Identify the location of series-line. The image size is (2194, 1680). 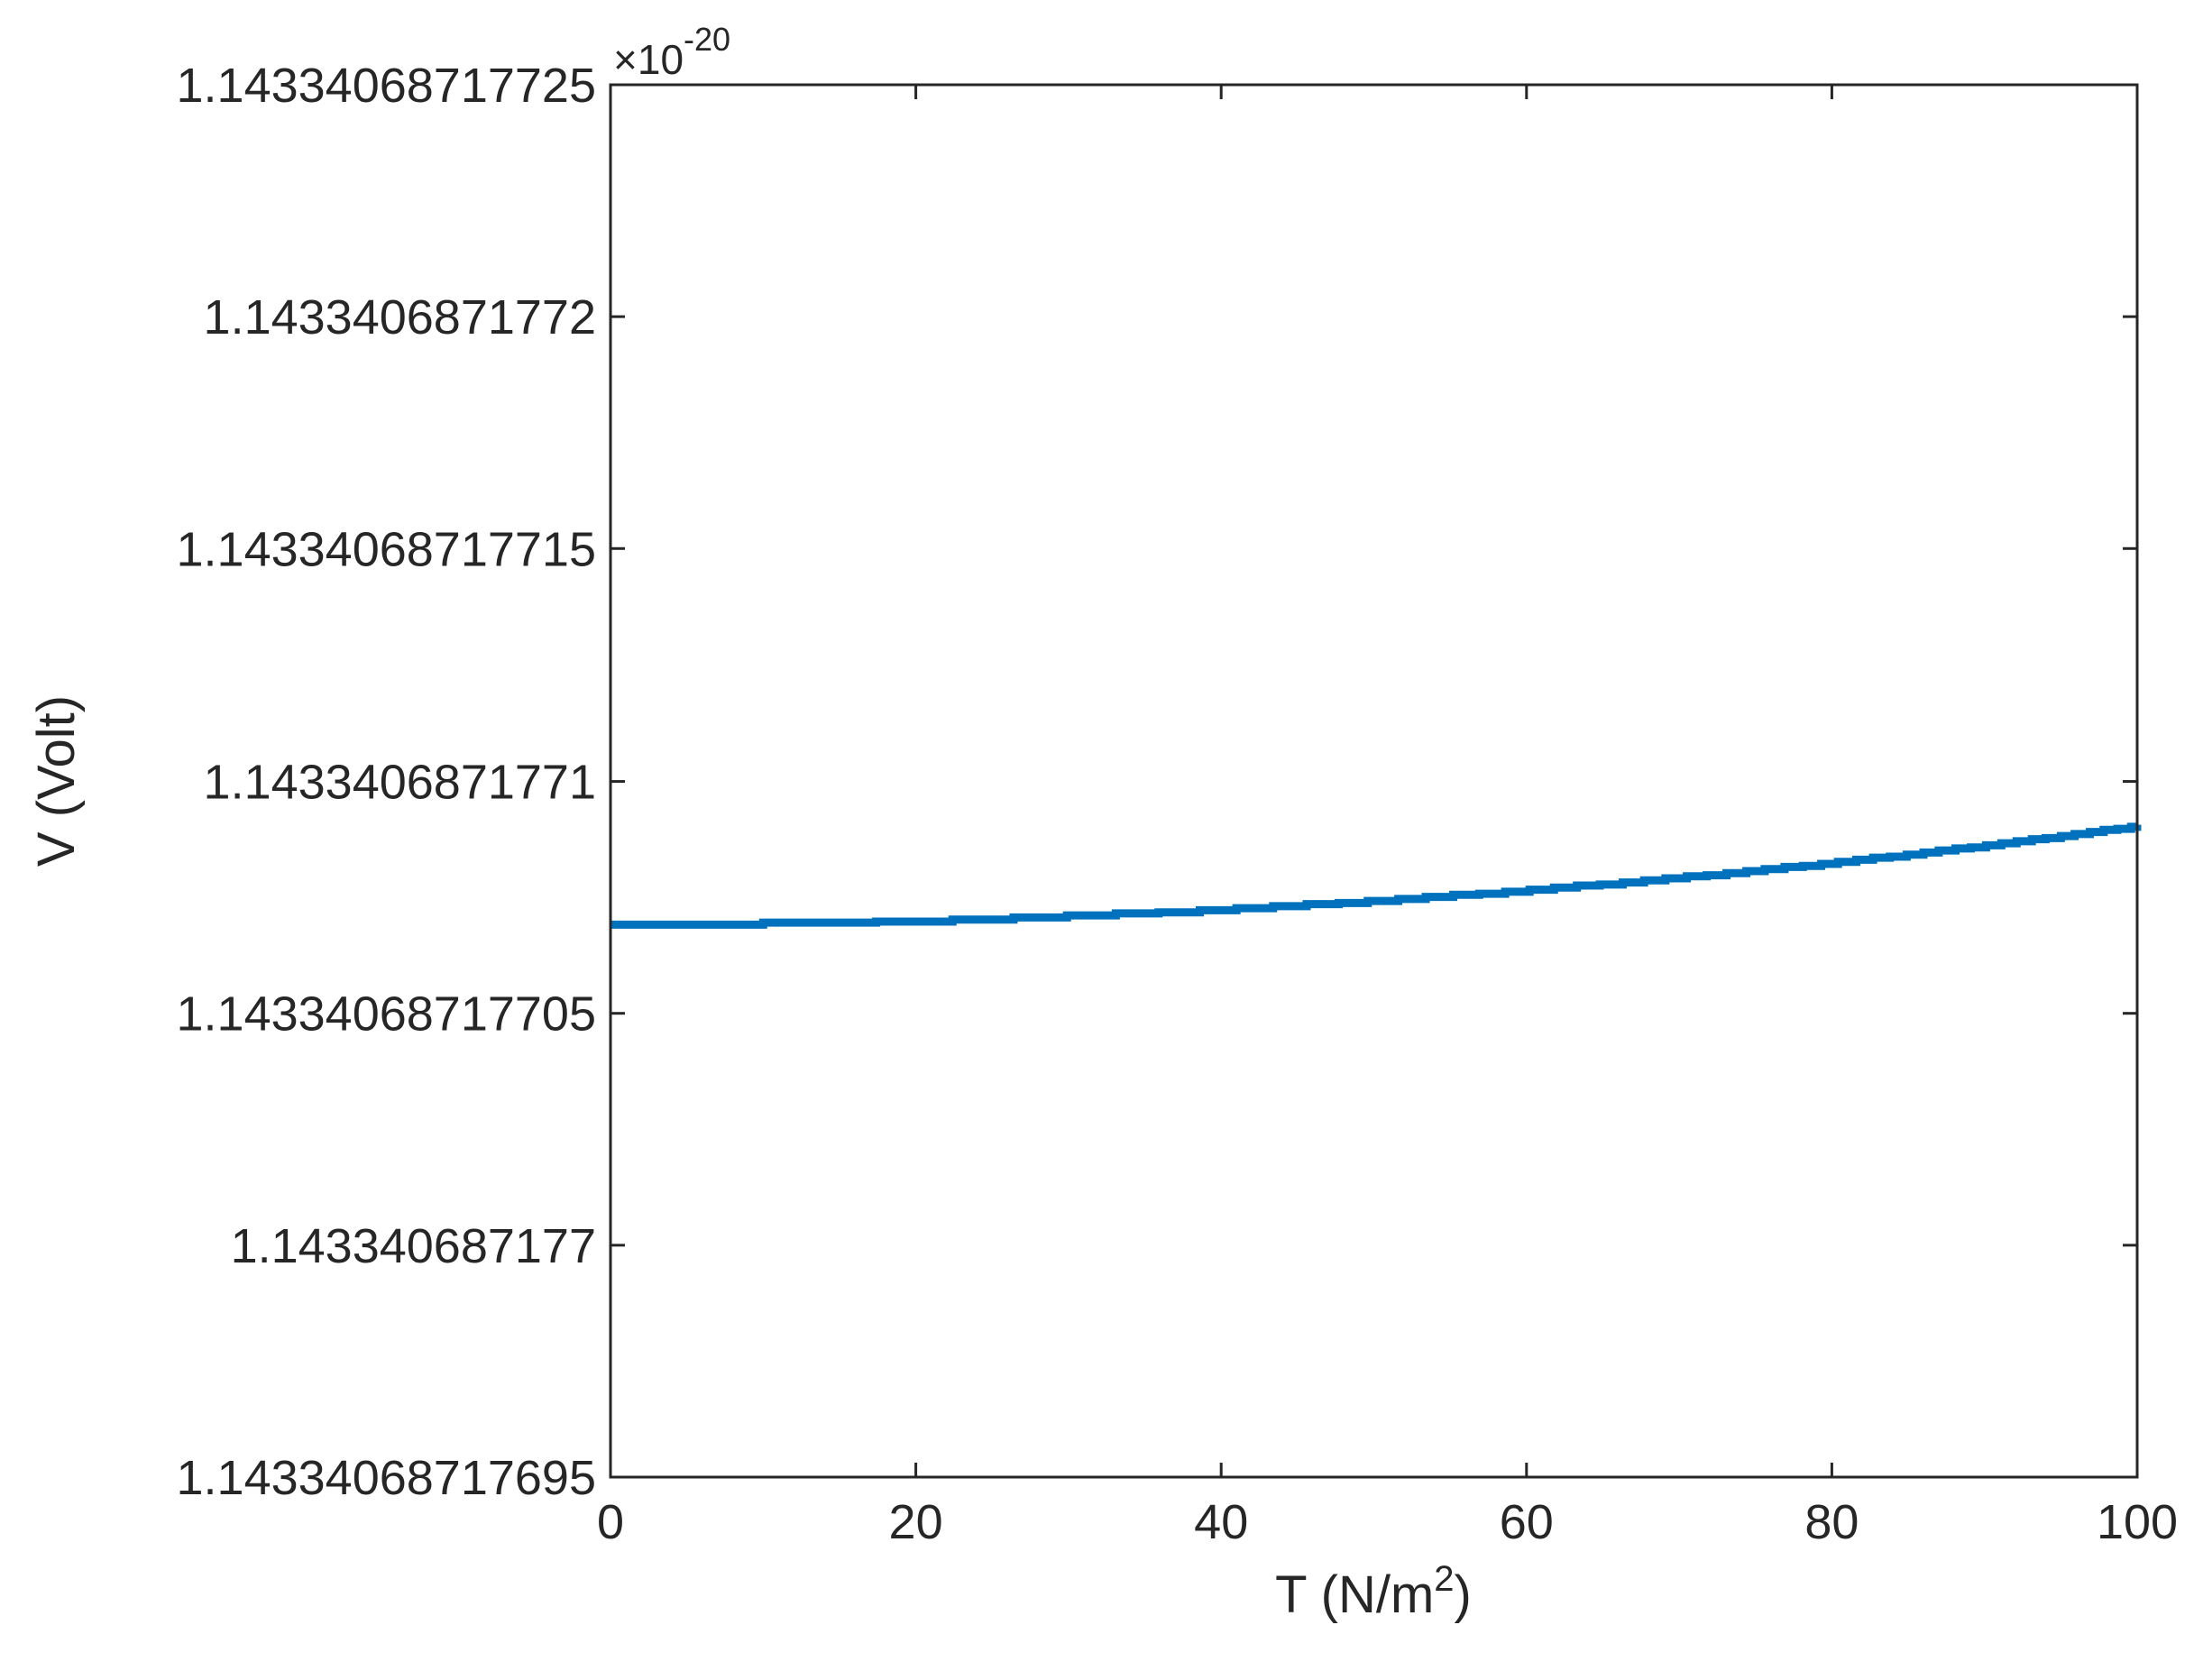
(1376, 875).